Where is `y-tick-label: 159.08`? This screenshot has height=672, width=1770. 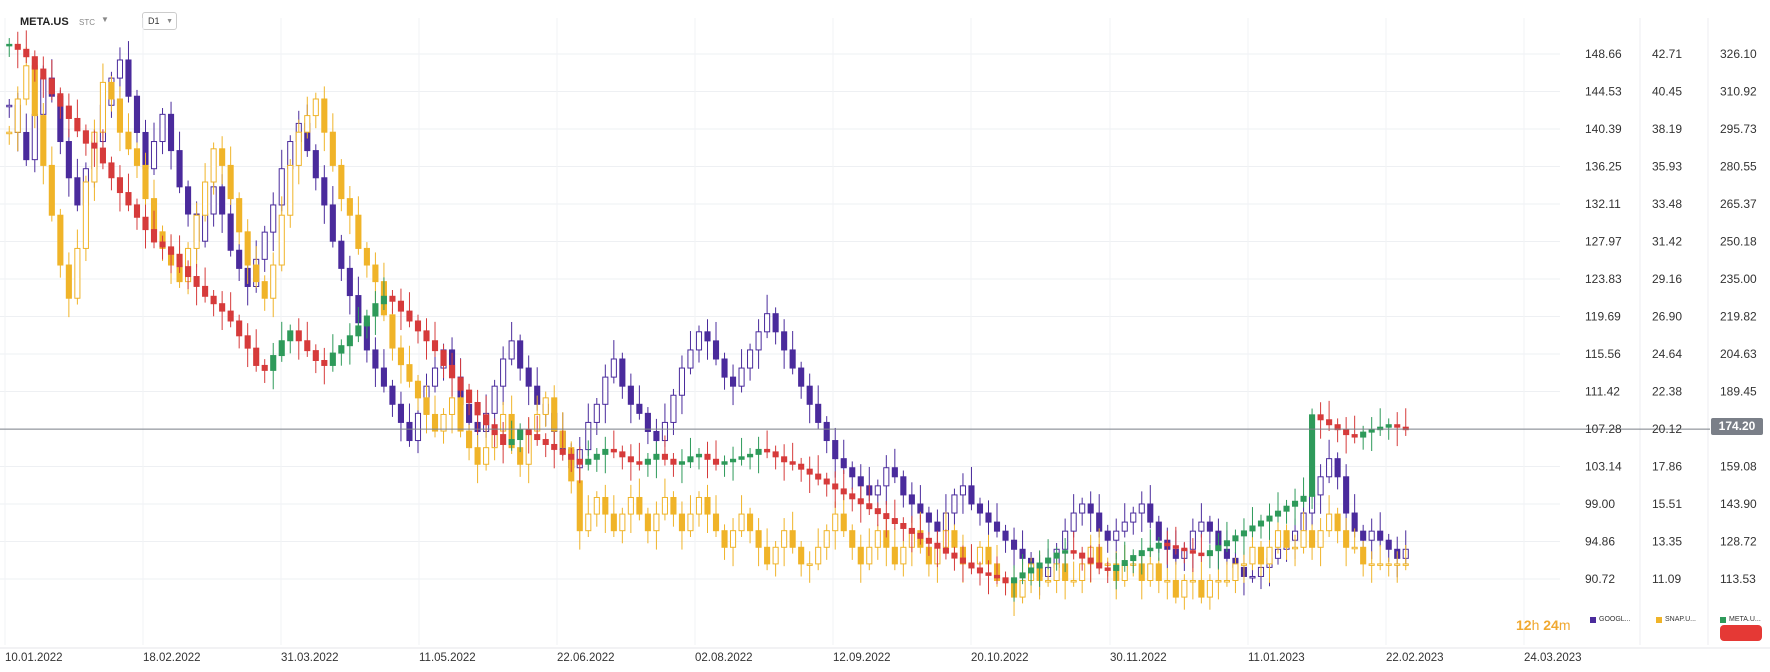 y-tick-label: 159.08 is located at coordinates (1738, 467).